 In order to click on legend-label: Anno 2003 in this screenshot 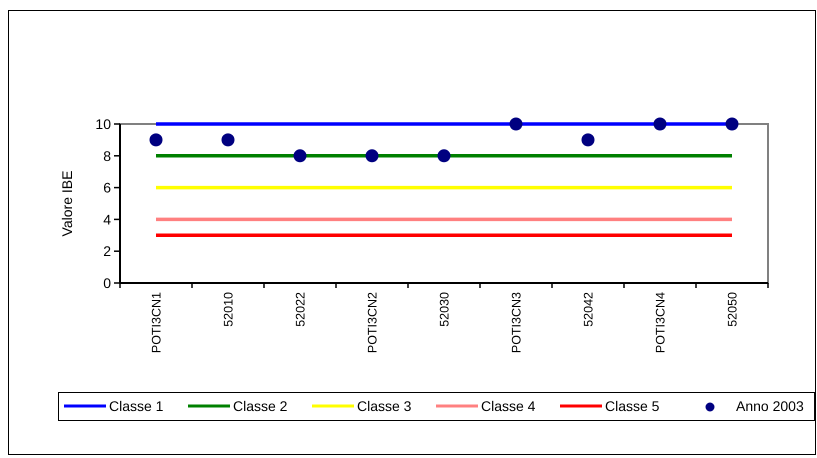, I will do `click(770, 406)`.